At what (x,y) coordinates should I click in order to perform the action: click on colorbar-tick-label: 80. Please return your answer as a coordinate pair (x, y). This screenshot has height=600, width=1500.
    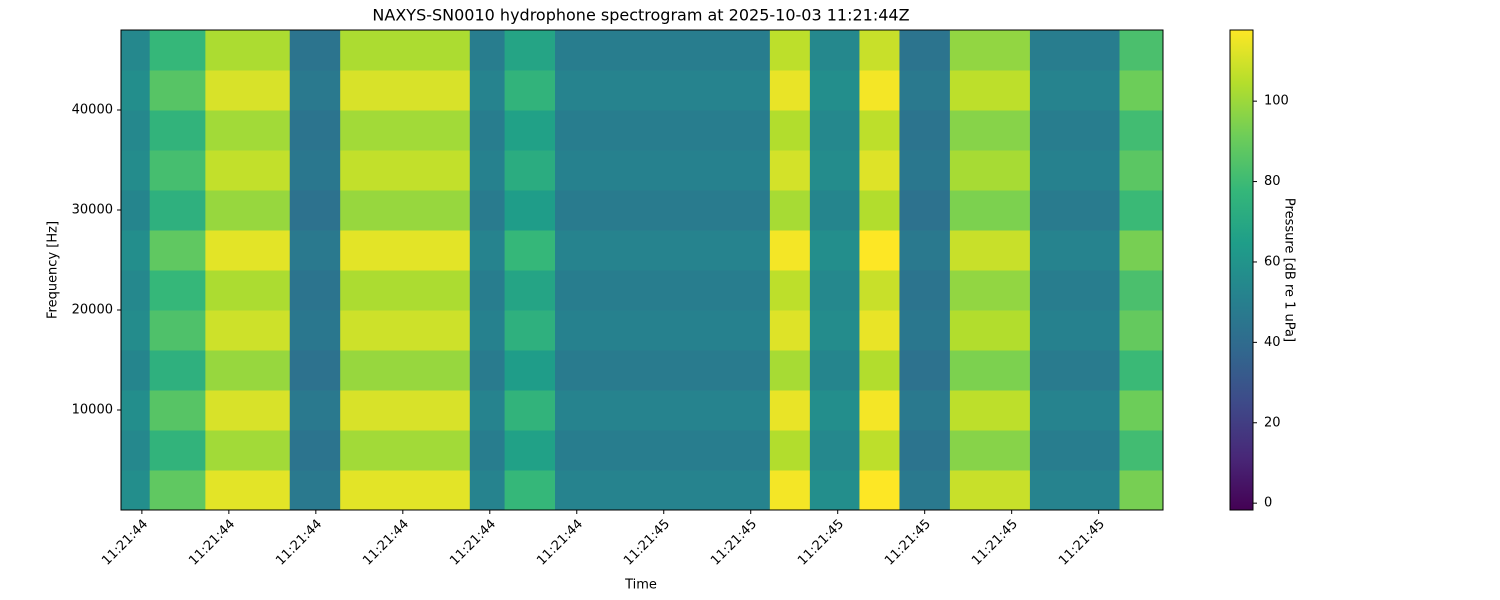
    Looking at the image, I should click on (1272, 181).